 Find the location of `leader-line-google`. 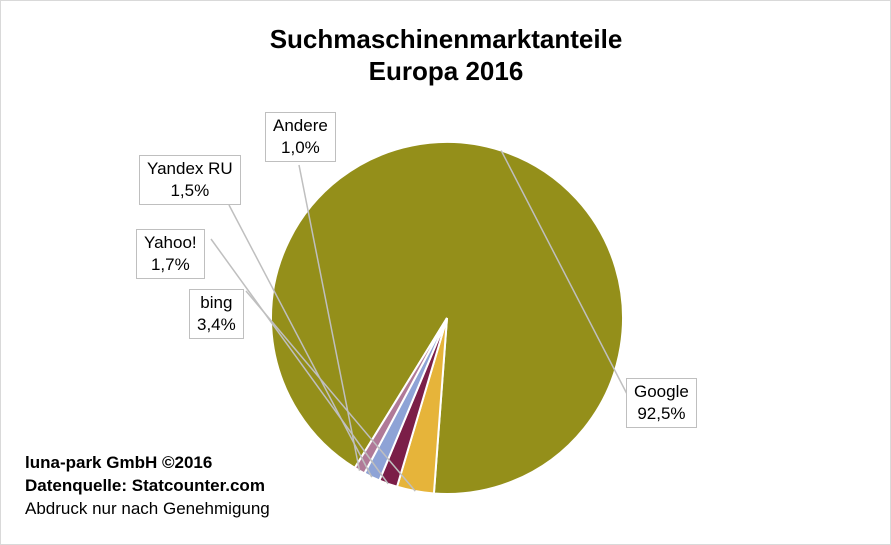

leader-line-google is located at coordinates (564, 272).